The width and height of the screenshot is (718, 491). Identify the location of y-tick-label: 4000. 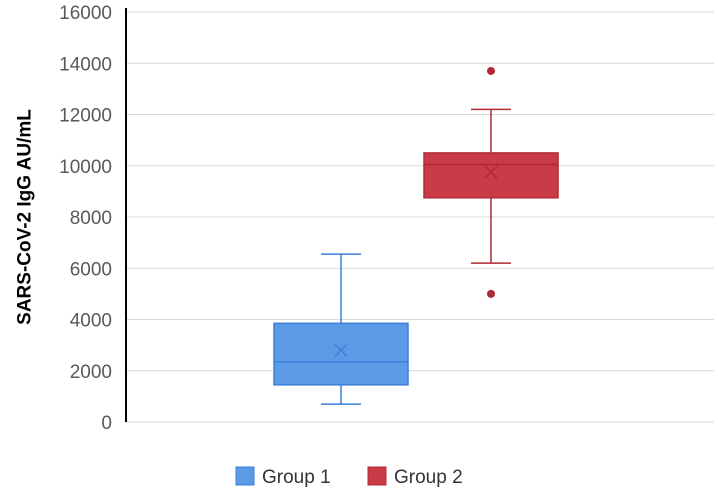
(91, 321).